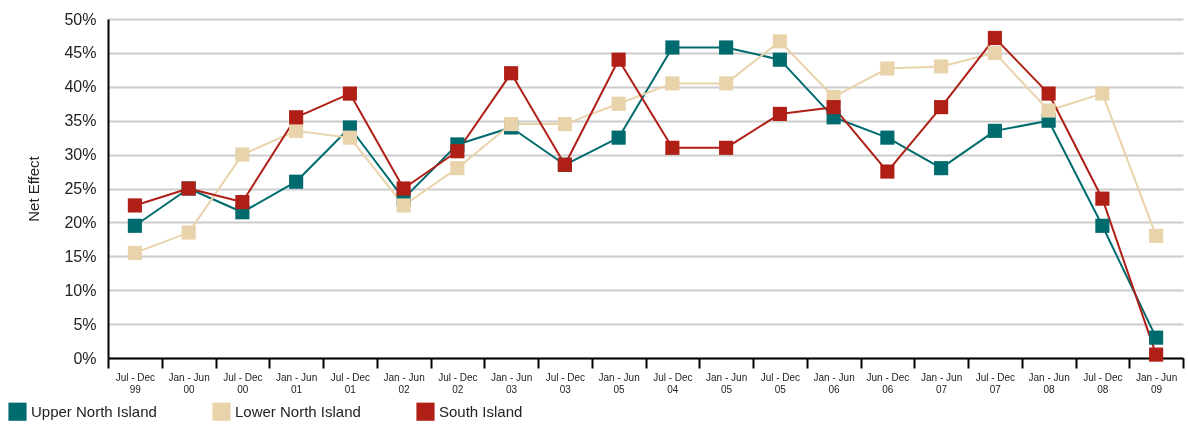  What do you see at coordinates (404, 383) in the screenshot?
I see `x-tick-label: Jan - Jun 02` at bounding box center [404, 383].